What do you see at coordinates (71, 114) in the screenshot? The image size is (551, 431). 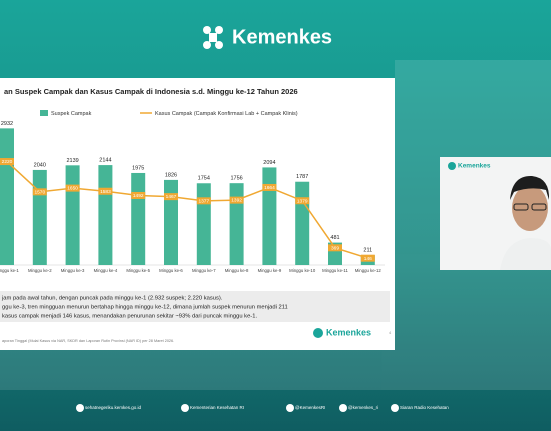 I see `legend-label: Suspek Campak` at bounding box center [71, 114].